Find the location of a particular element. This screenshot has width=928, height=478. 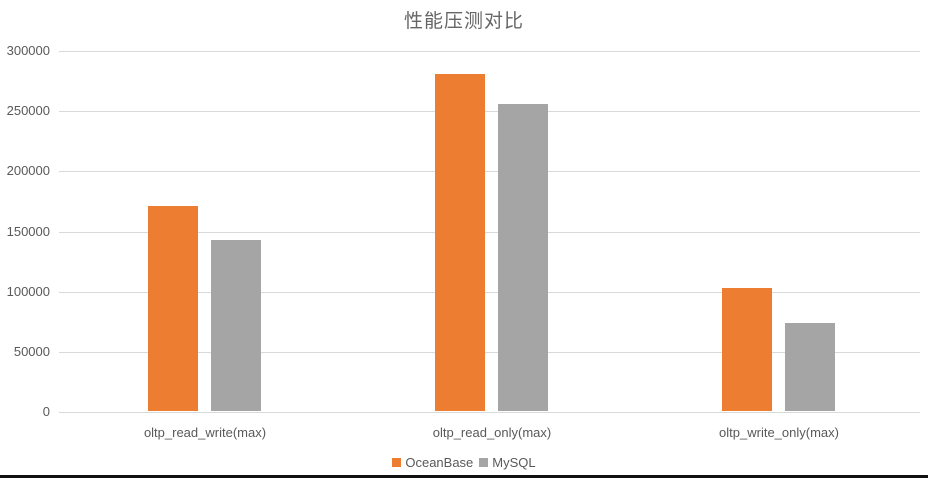

y-tick-label: 50000 is located at coordinates (31, 351).